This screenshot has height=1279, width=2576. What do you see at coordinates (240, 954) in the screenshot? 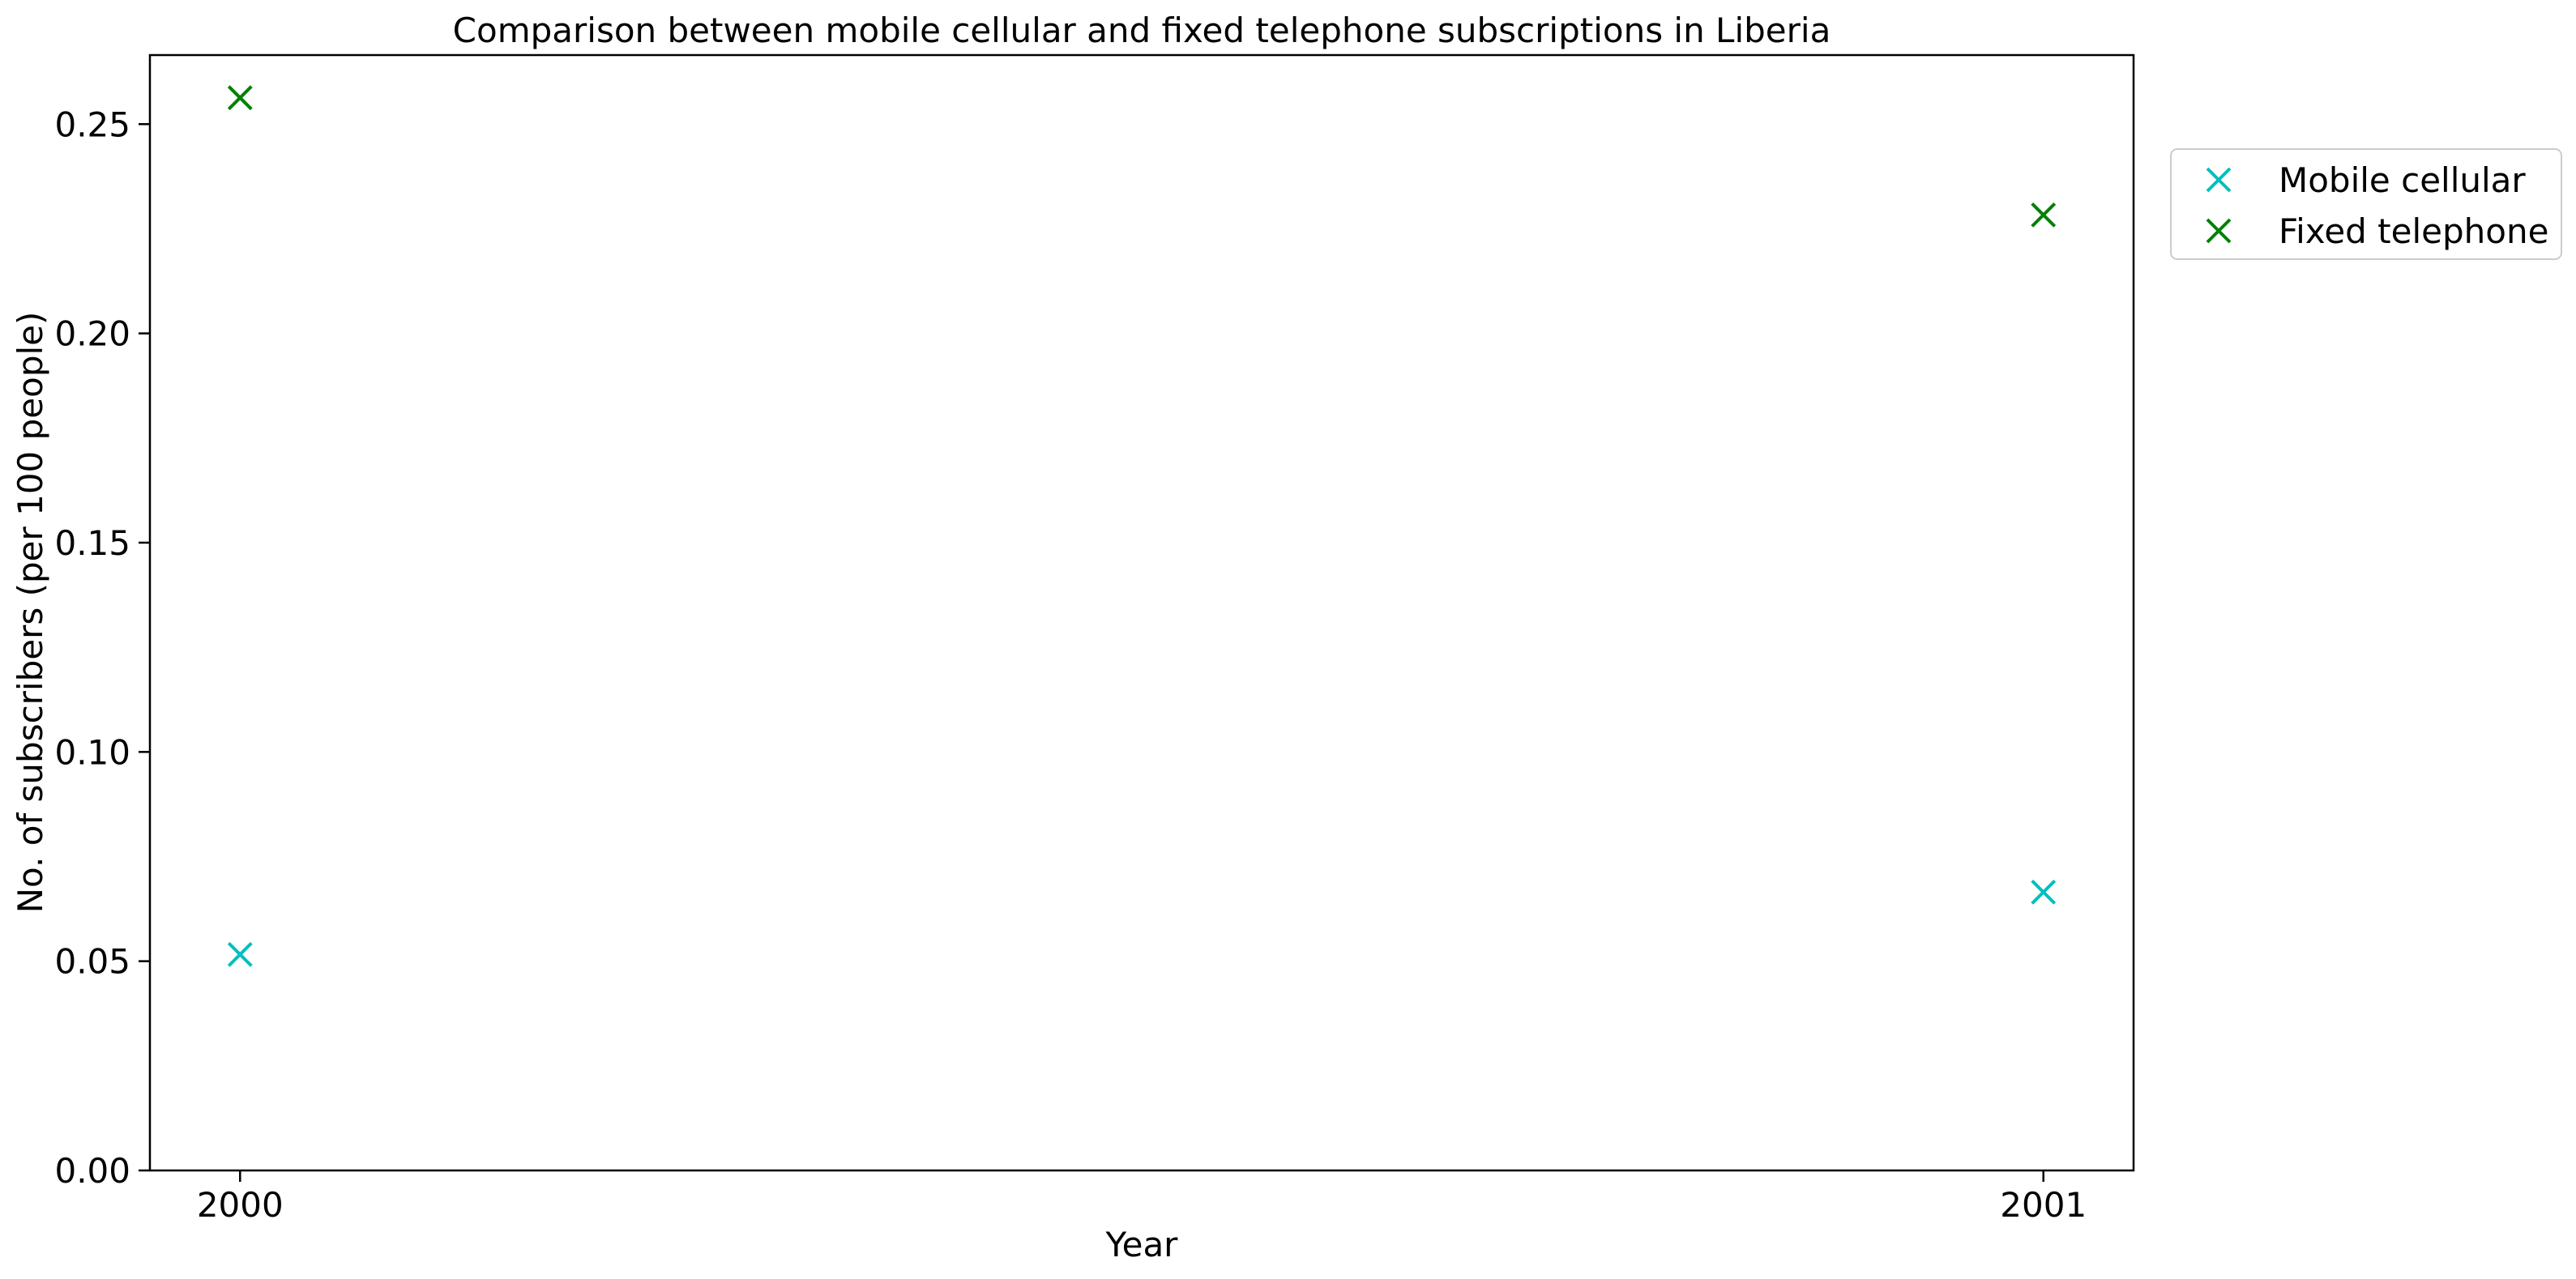
I see `data-point-series-0-2000` at bounding box center [240, 954].